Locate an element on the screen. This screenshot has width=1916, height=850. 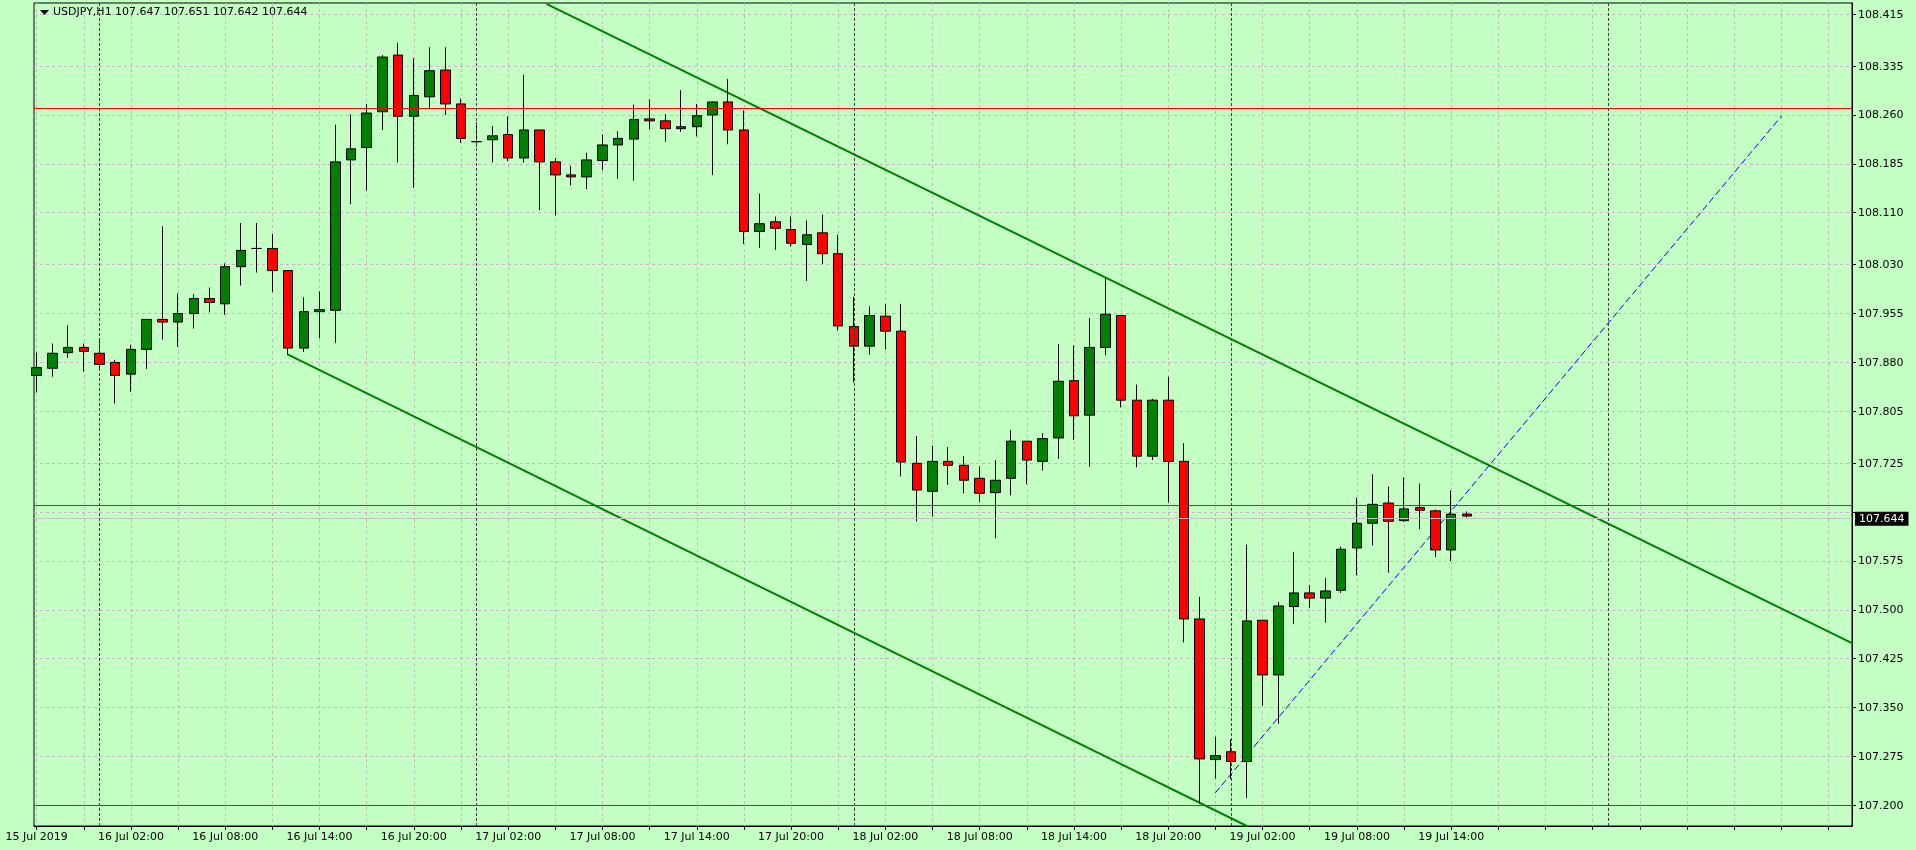
chart-title: USDJPY,H1 107.647 107.651 107.642 107.644 is located at coordinates (180, 11).